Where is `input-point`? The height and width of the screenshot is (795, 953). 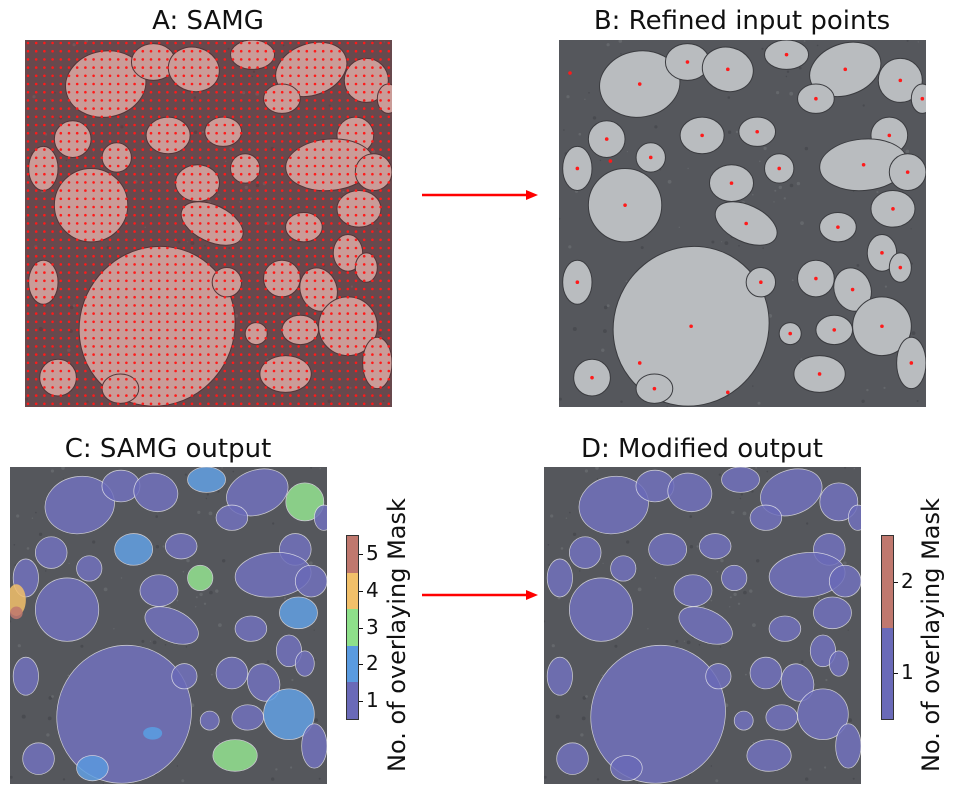
input-point is located at coordinates (816, 278).